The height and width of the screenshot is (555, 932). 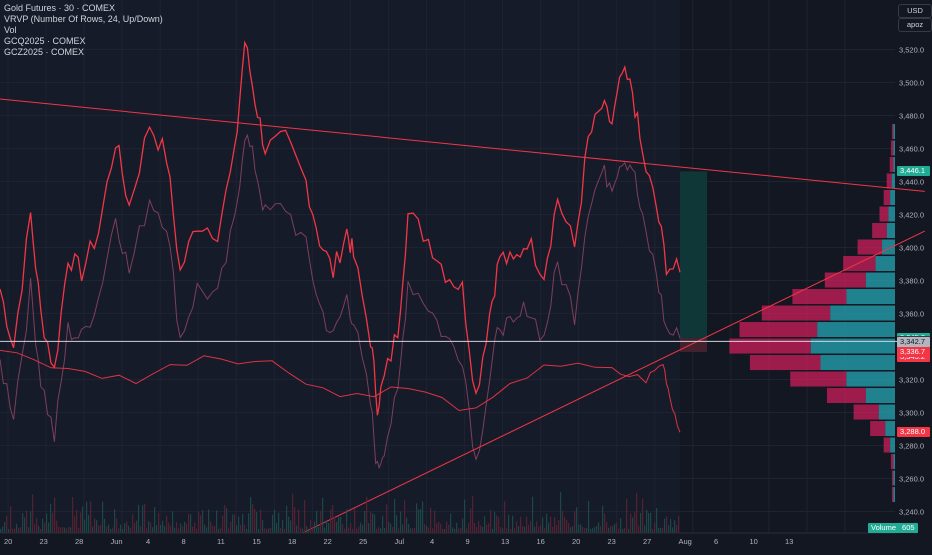 What do you see at coordinates (83, 19) in the screenshot?
I see `legend-vrvp: VRVP (Number Of Rows, 24, Up/Down)` at bounding box center [83, 19].